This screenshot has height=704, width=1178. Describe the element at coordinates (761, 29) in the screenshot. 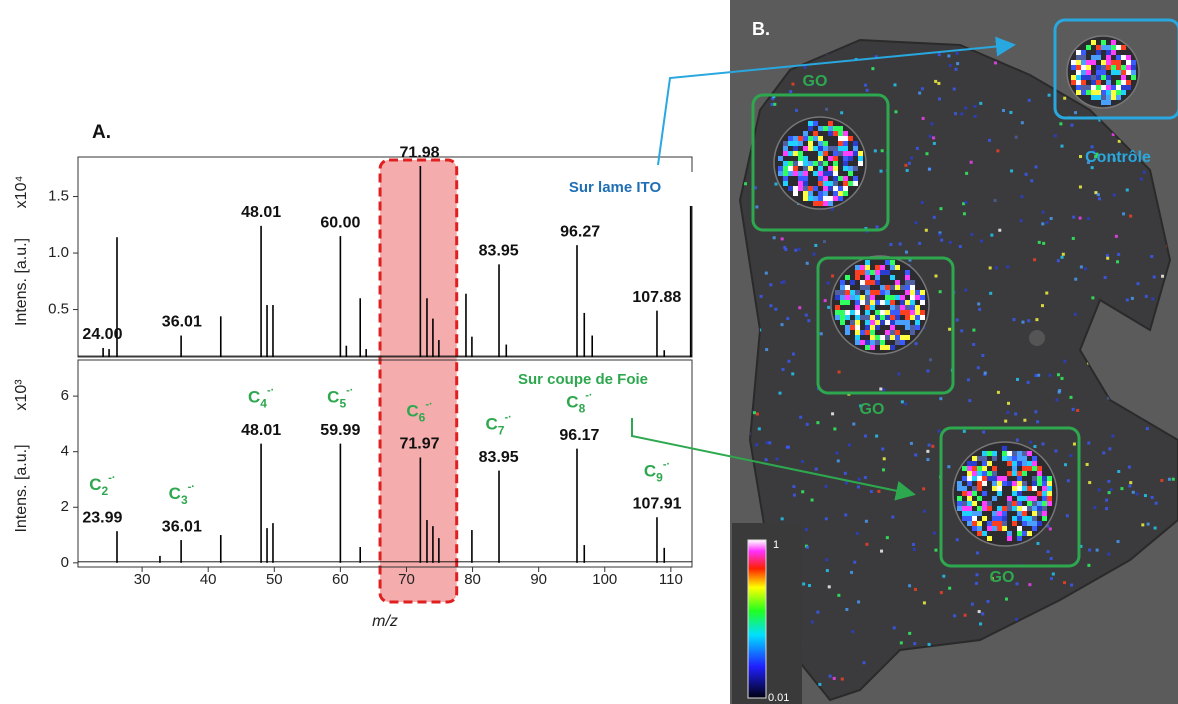

I see `panel-label: B.` at that location.